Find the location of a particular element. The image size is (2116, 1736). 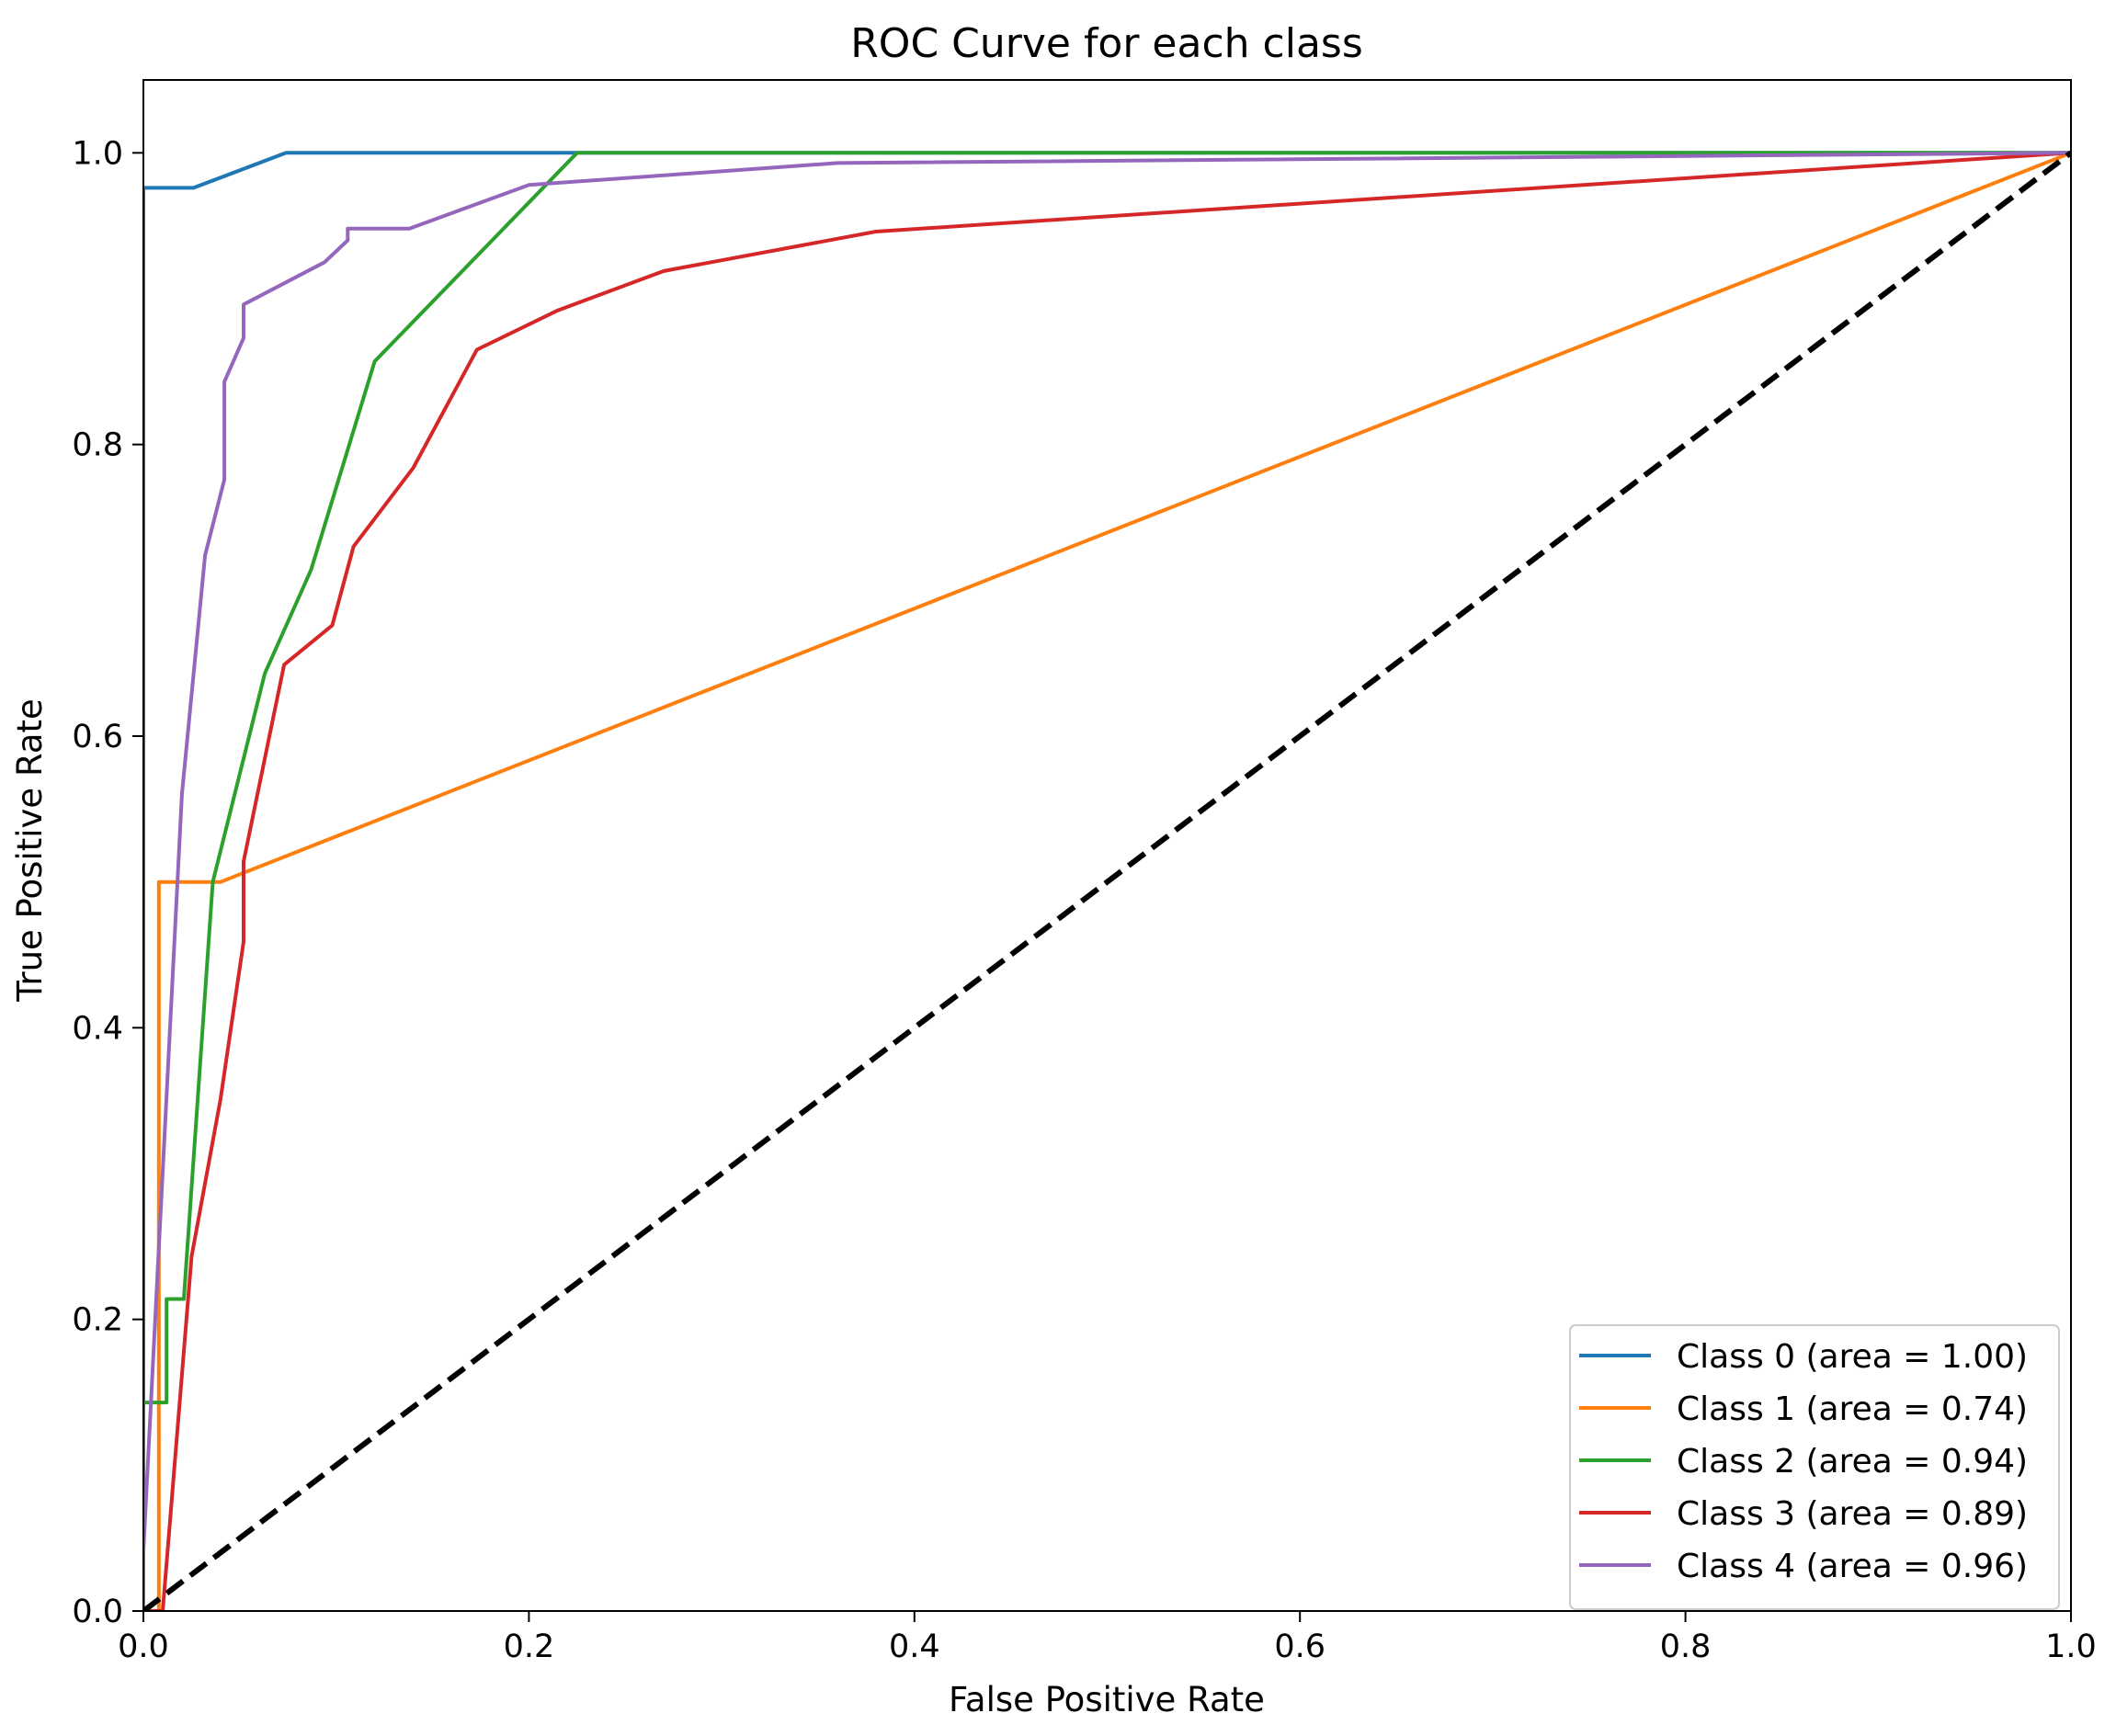

y-tick-label: 0.2 is located at coordinates (98, 1320).